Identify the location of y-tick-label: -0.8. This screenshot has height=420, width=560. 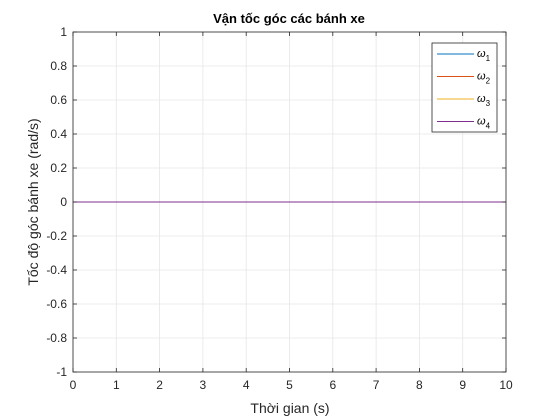
(56, 338).